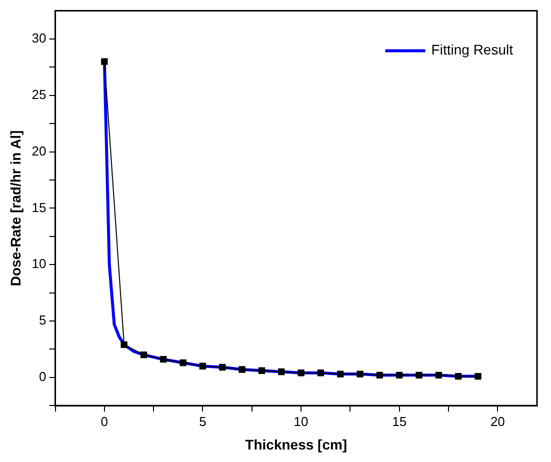 This screenshot has height=462, width=551. I want to click on y-tick-label: 20, so click(39, 150).